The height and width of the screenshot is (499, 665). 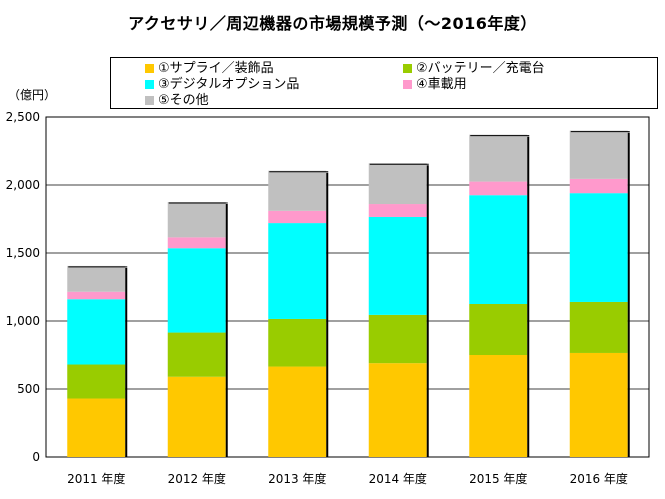 I want to click on x-tick-label: 2014 年度, so click(x=398, y=478).